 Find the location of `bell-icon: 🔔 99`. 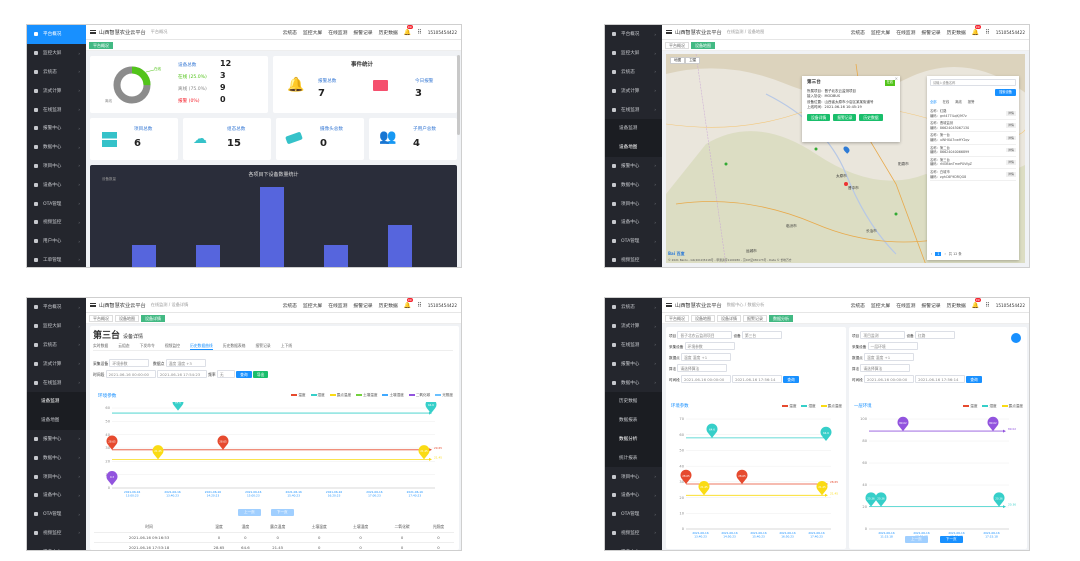

bell-icon: 🔔 99 is located at coordinates (976, 303).